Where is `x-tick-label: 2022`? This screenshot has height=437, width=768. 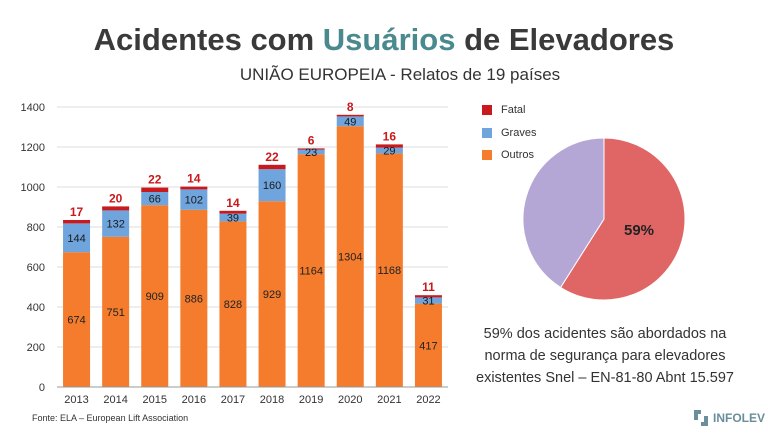
x-tick-label: 2022 is located at coordinates (428, 400).